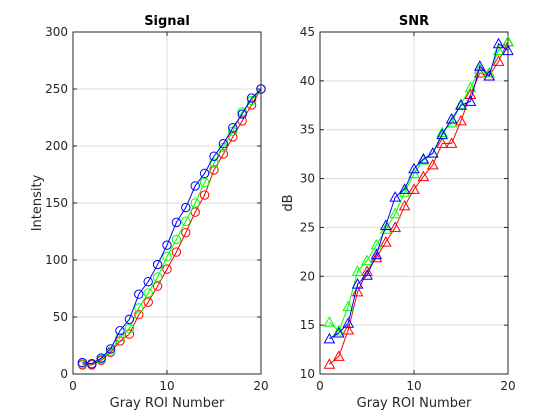  I want to click on snr-title: SNR, so click(414, 21).